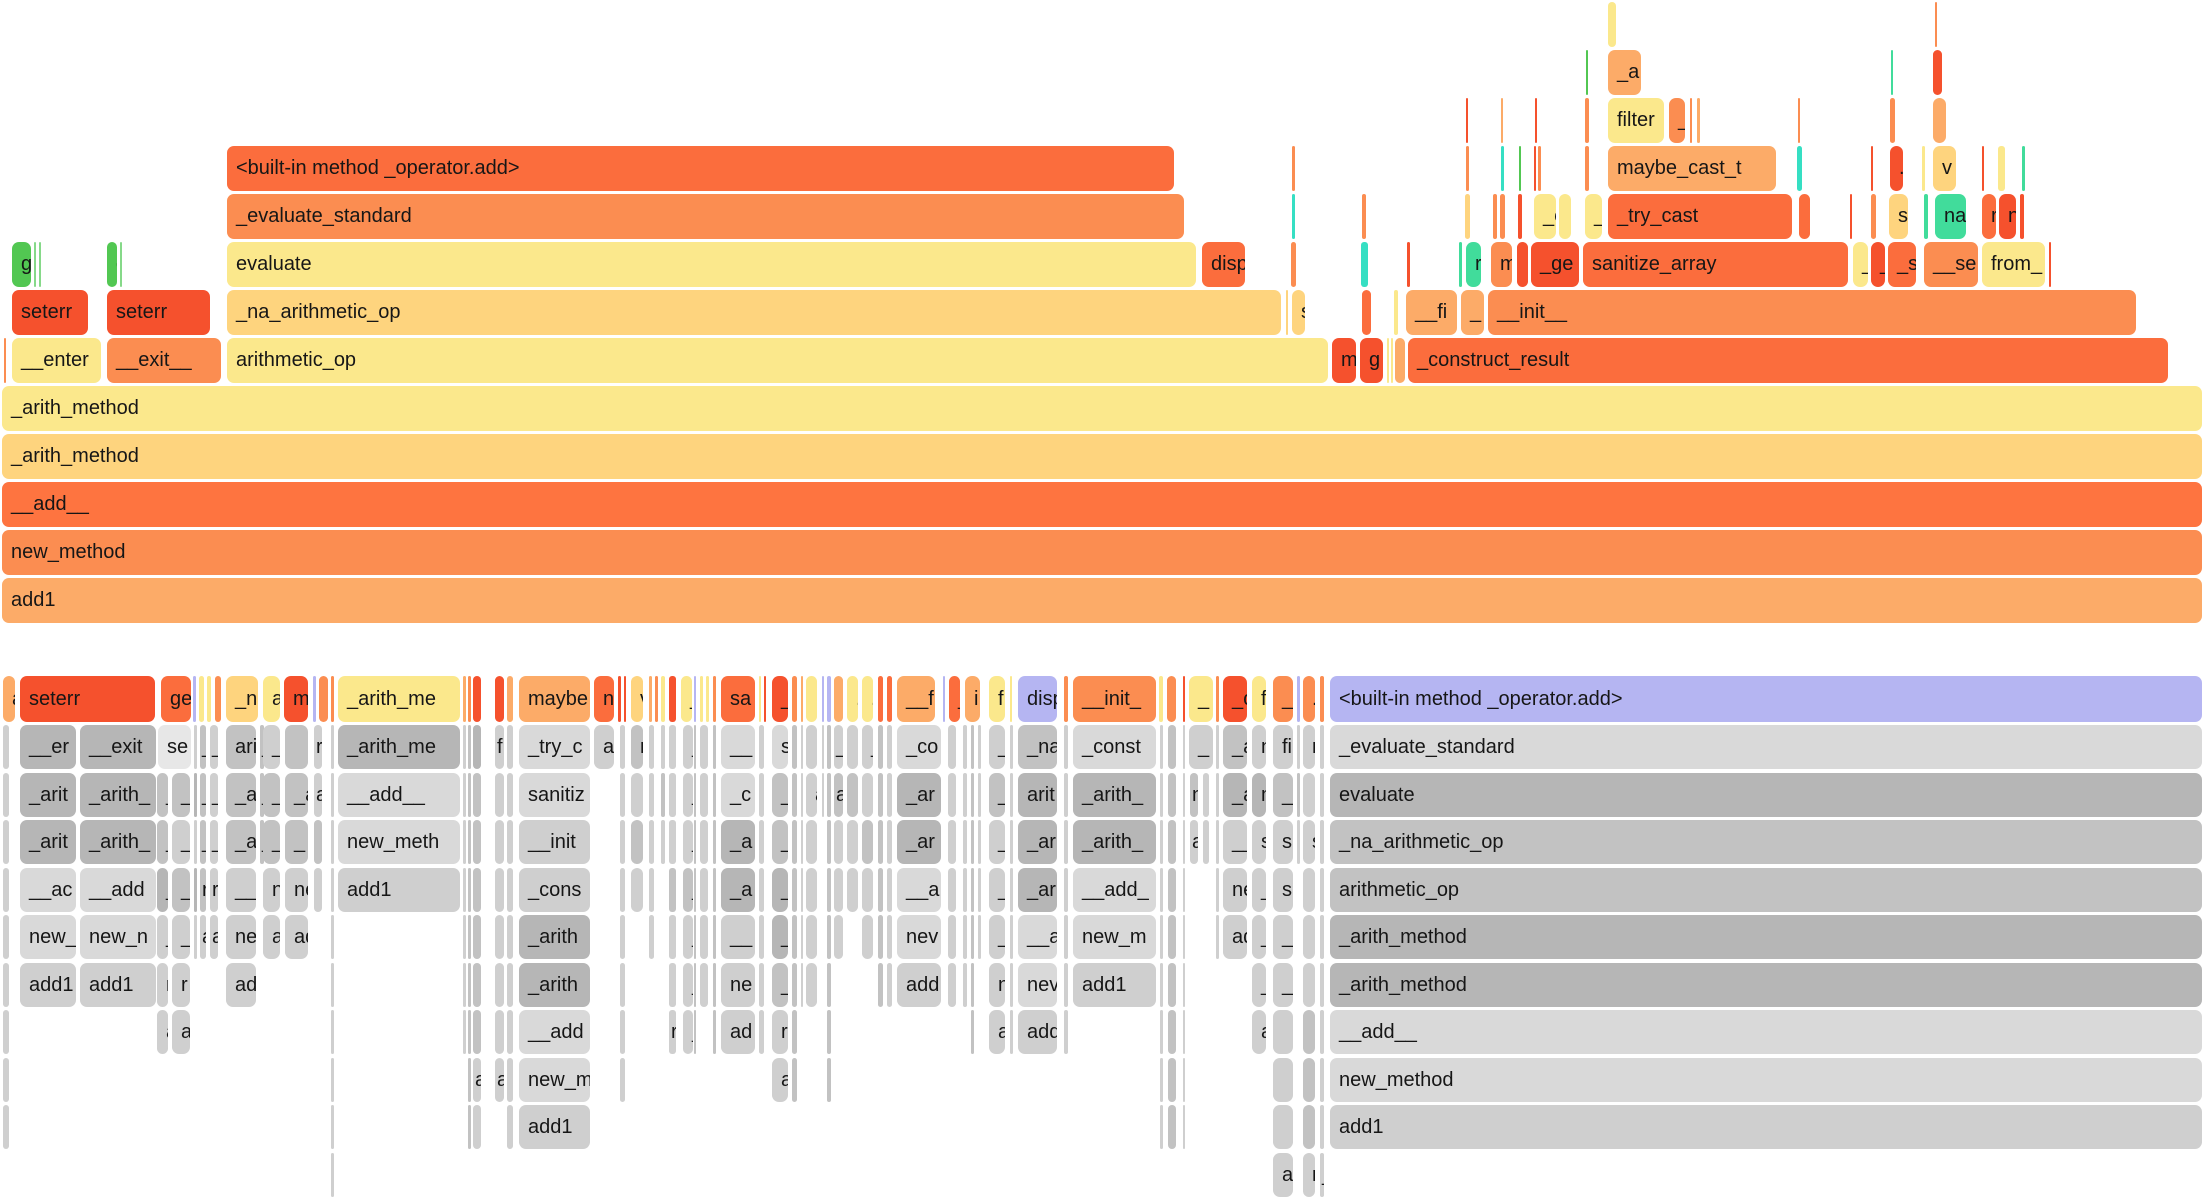 The height and width of the screenshot is (1198, 2206). Describe the element at coordinates (1788, 360) in the screenshot. I see `flame-frame: _construct_result` at that location.